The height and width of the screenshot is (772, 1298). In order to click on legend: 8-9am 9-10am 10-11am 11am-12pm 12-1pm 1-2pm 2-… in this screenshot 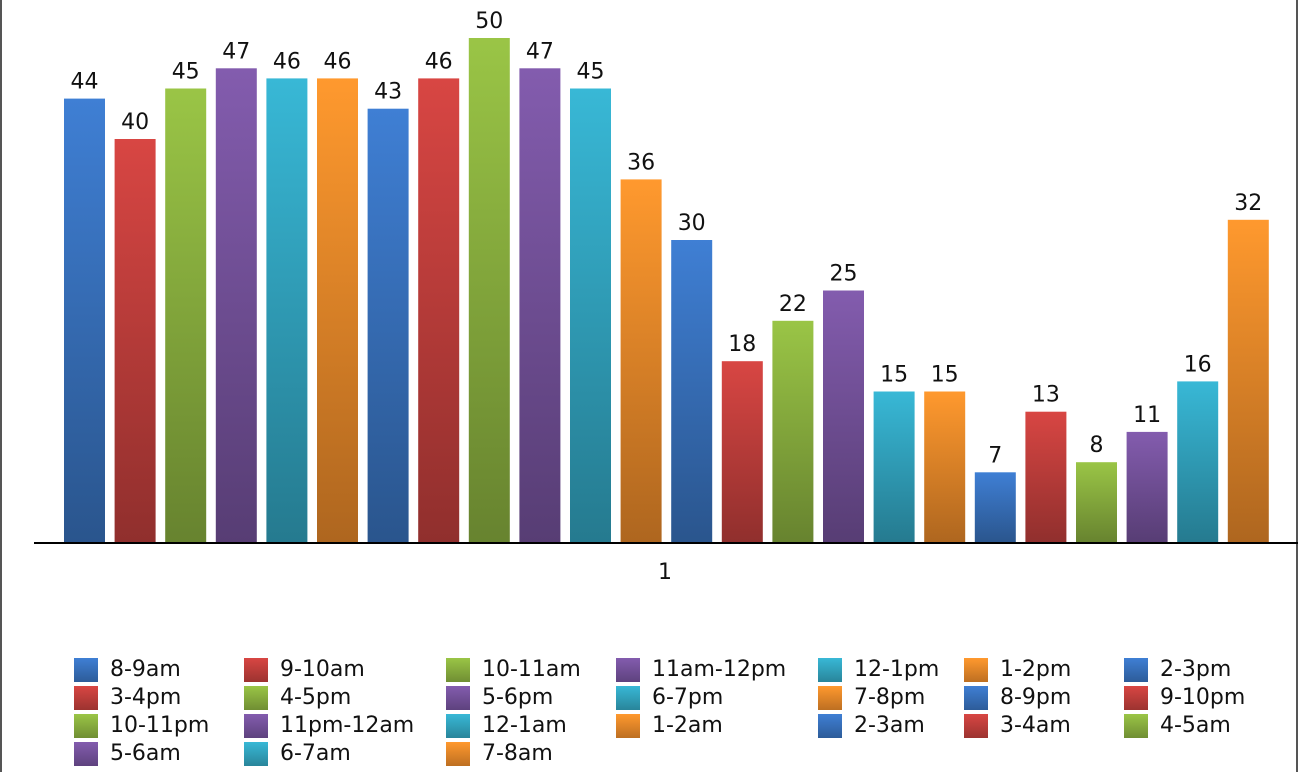, I will do `click(679, 711)`.